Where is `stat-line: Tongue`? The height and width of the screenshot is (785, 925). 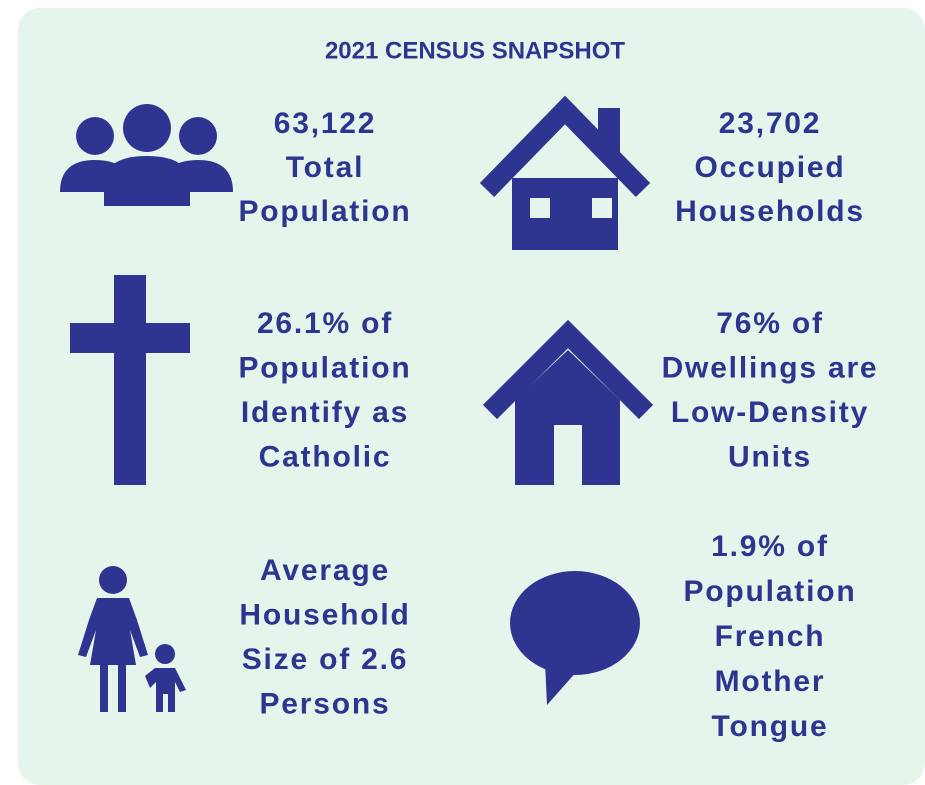
stat-line: Tongue is located at coordinates (770, 726).